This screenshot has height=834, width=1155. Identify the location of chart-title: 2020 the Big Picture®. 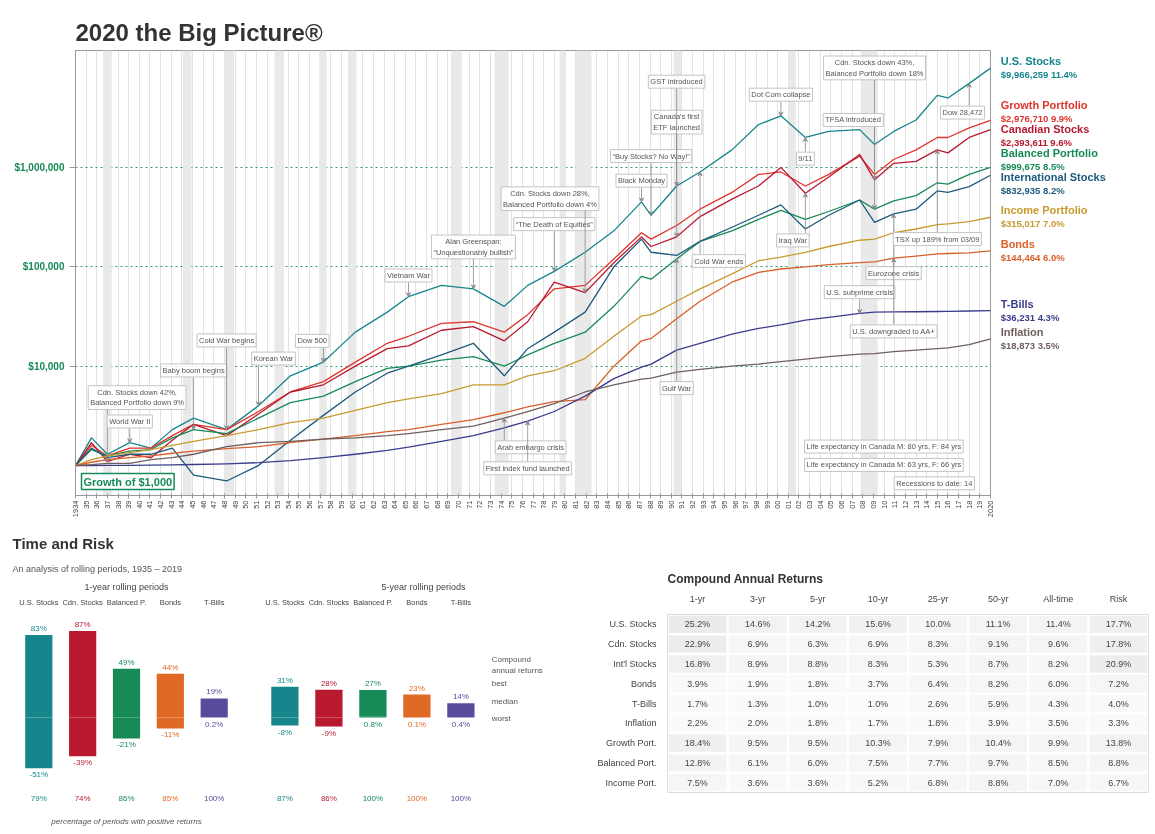
(199, 32).